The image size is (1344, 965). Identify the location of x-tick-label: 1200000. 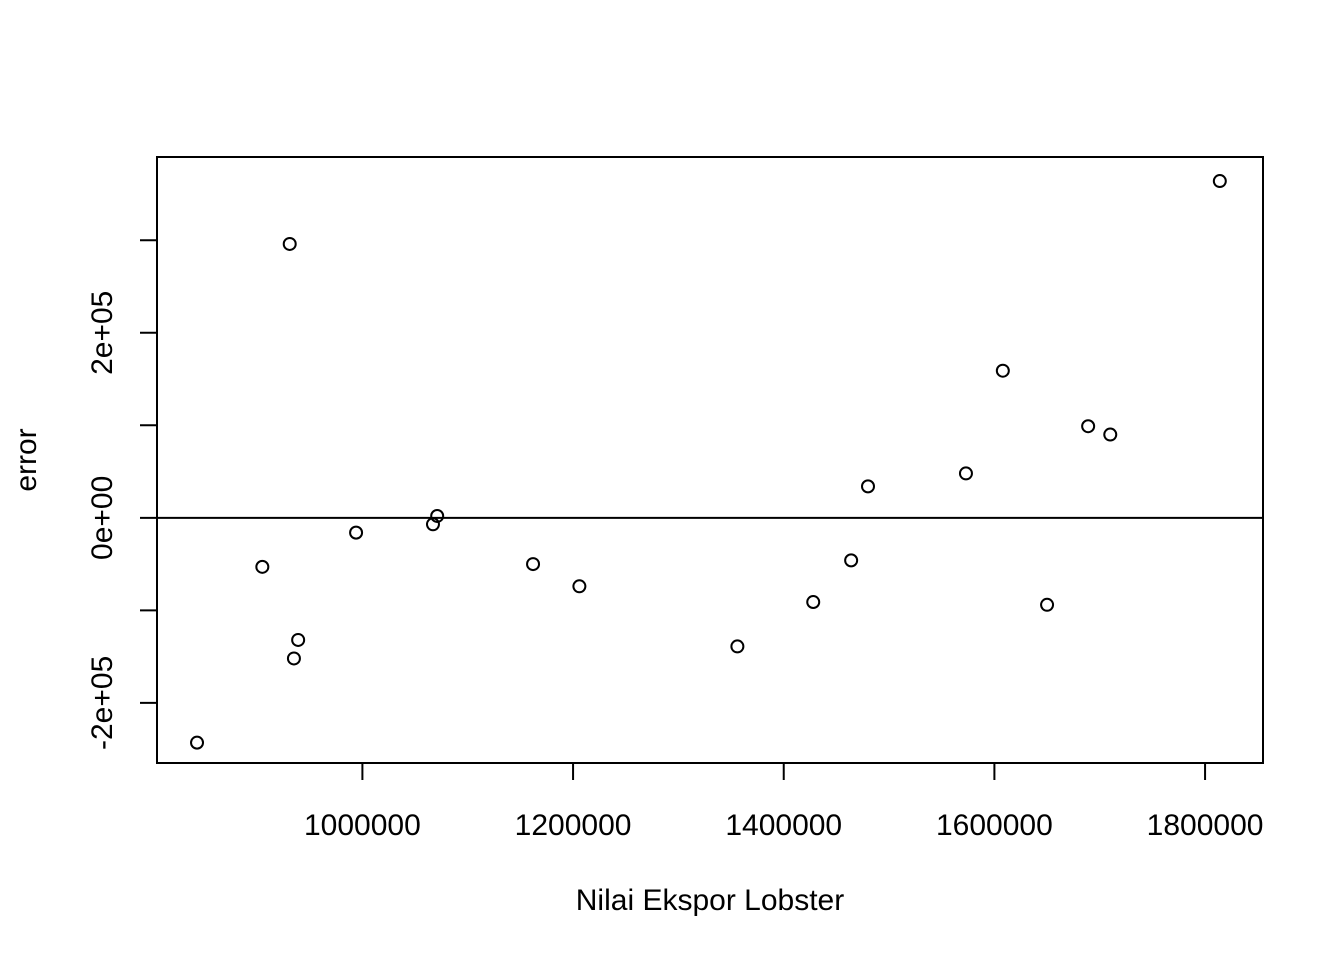
(573, 825).